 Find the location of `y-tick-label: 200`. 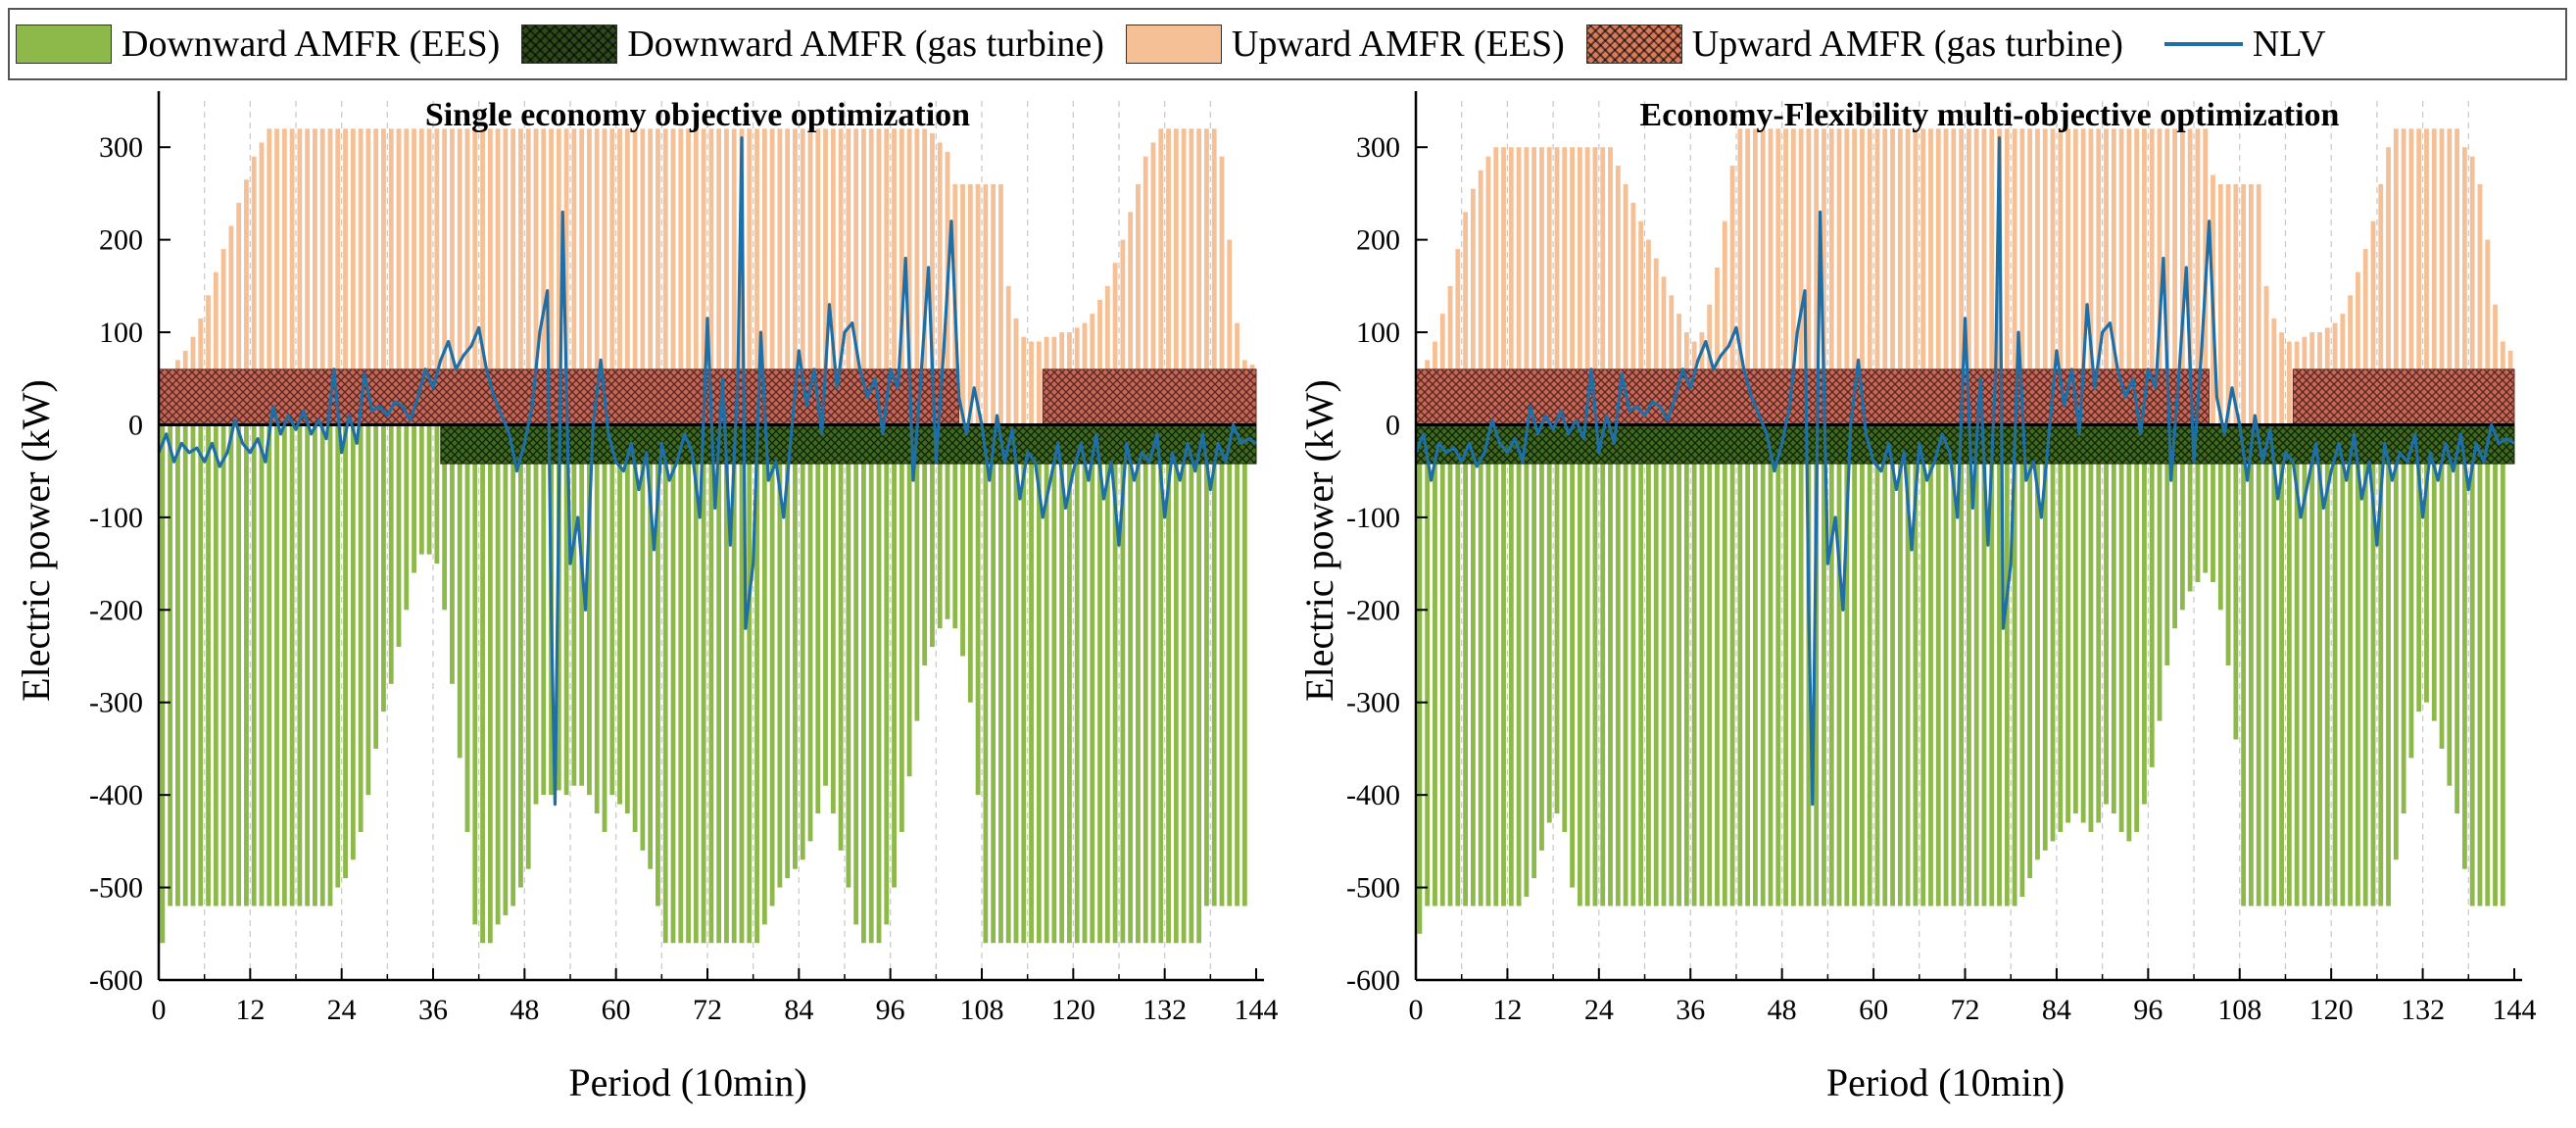

y-tick-label: 200 is located at coordinates (121, 240).